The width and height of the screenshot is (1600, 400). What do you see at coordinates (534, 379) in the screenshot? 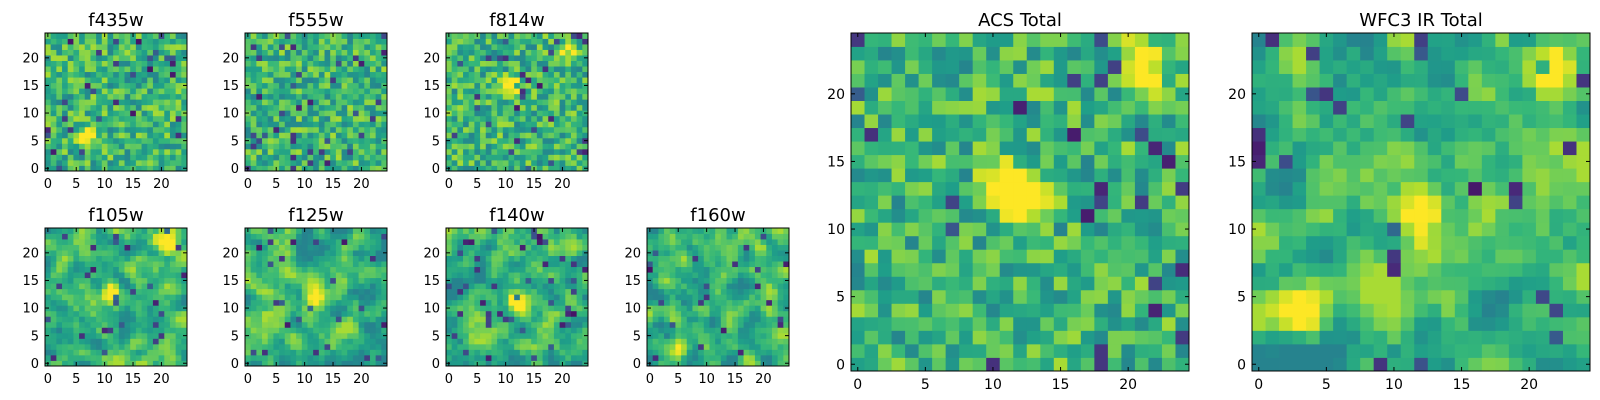
I see `x-tick-label: 15` at bounding box center [534, 379].